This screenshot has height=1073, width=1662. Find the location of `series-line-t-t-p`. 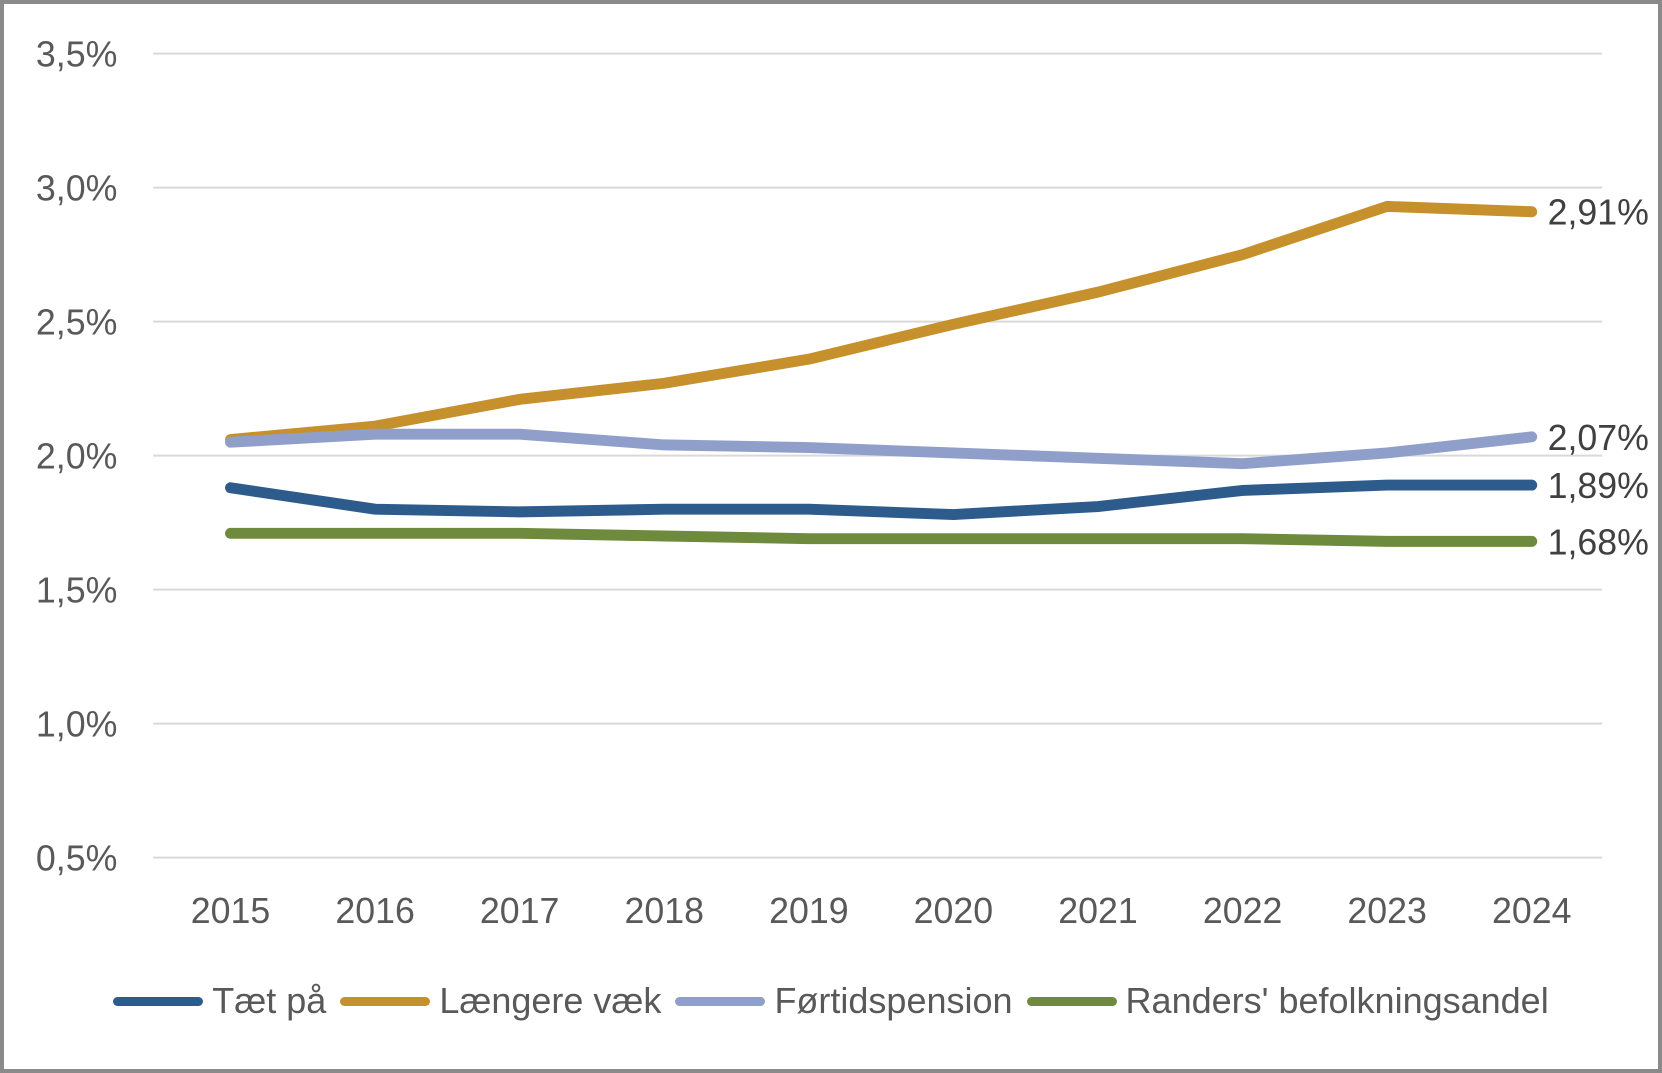

series-line-t-t-p is located at coordinates (881, 500).